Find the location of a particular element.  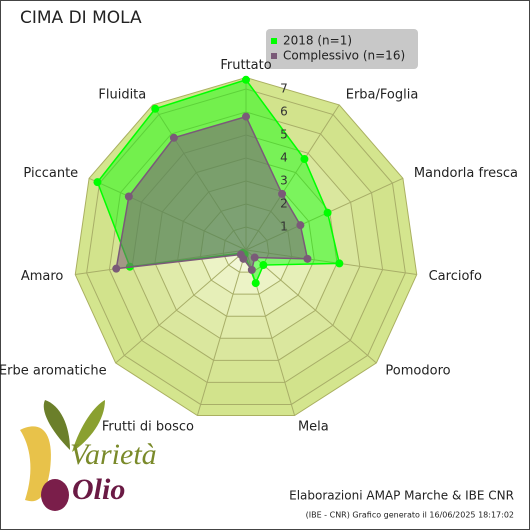

axis-label: Pomodoro is located at coordinates (417, 370).